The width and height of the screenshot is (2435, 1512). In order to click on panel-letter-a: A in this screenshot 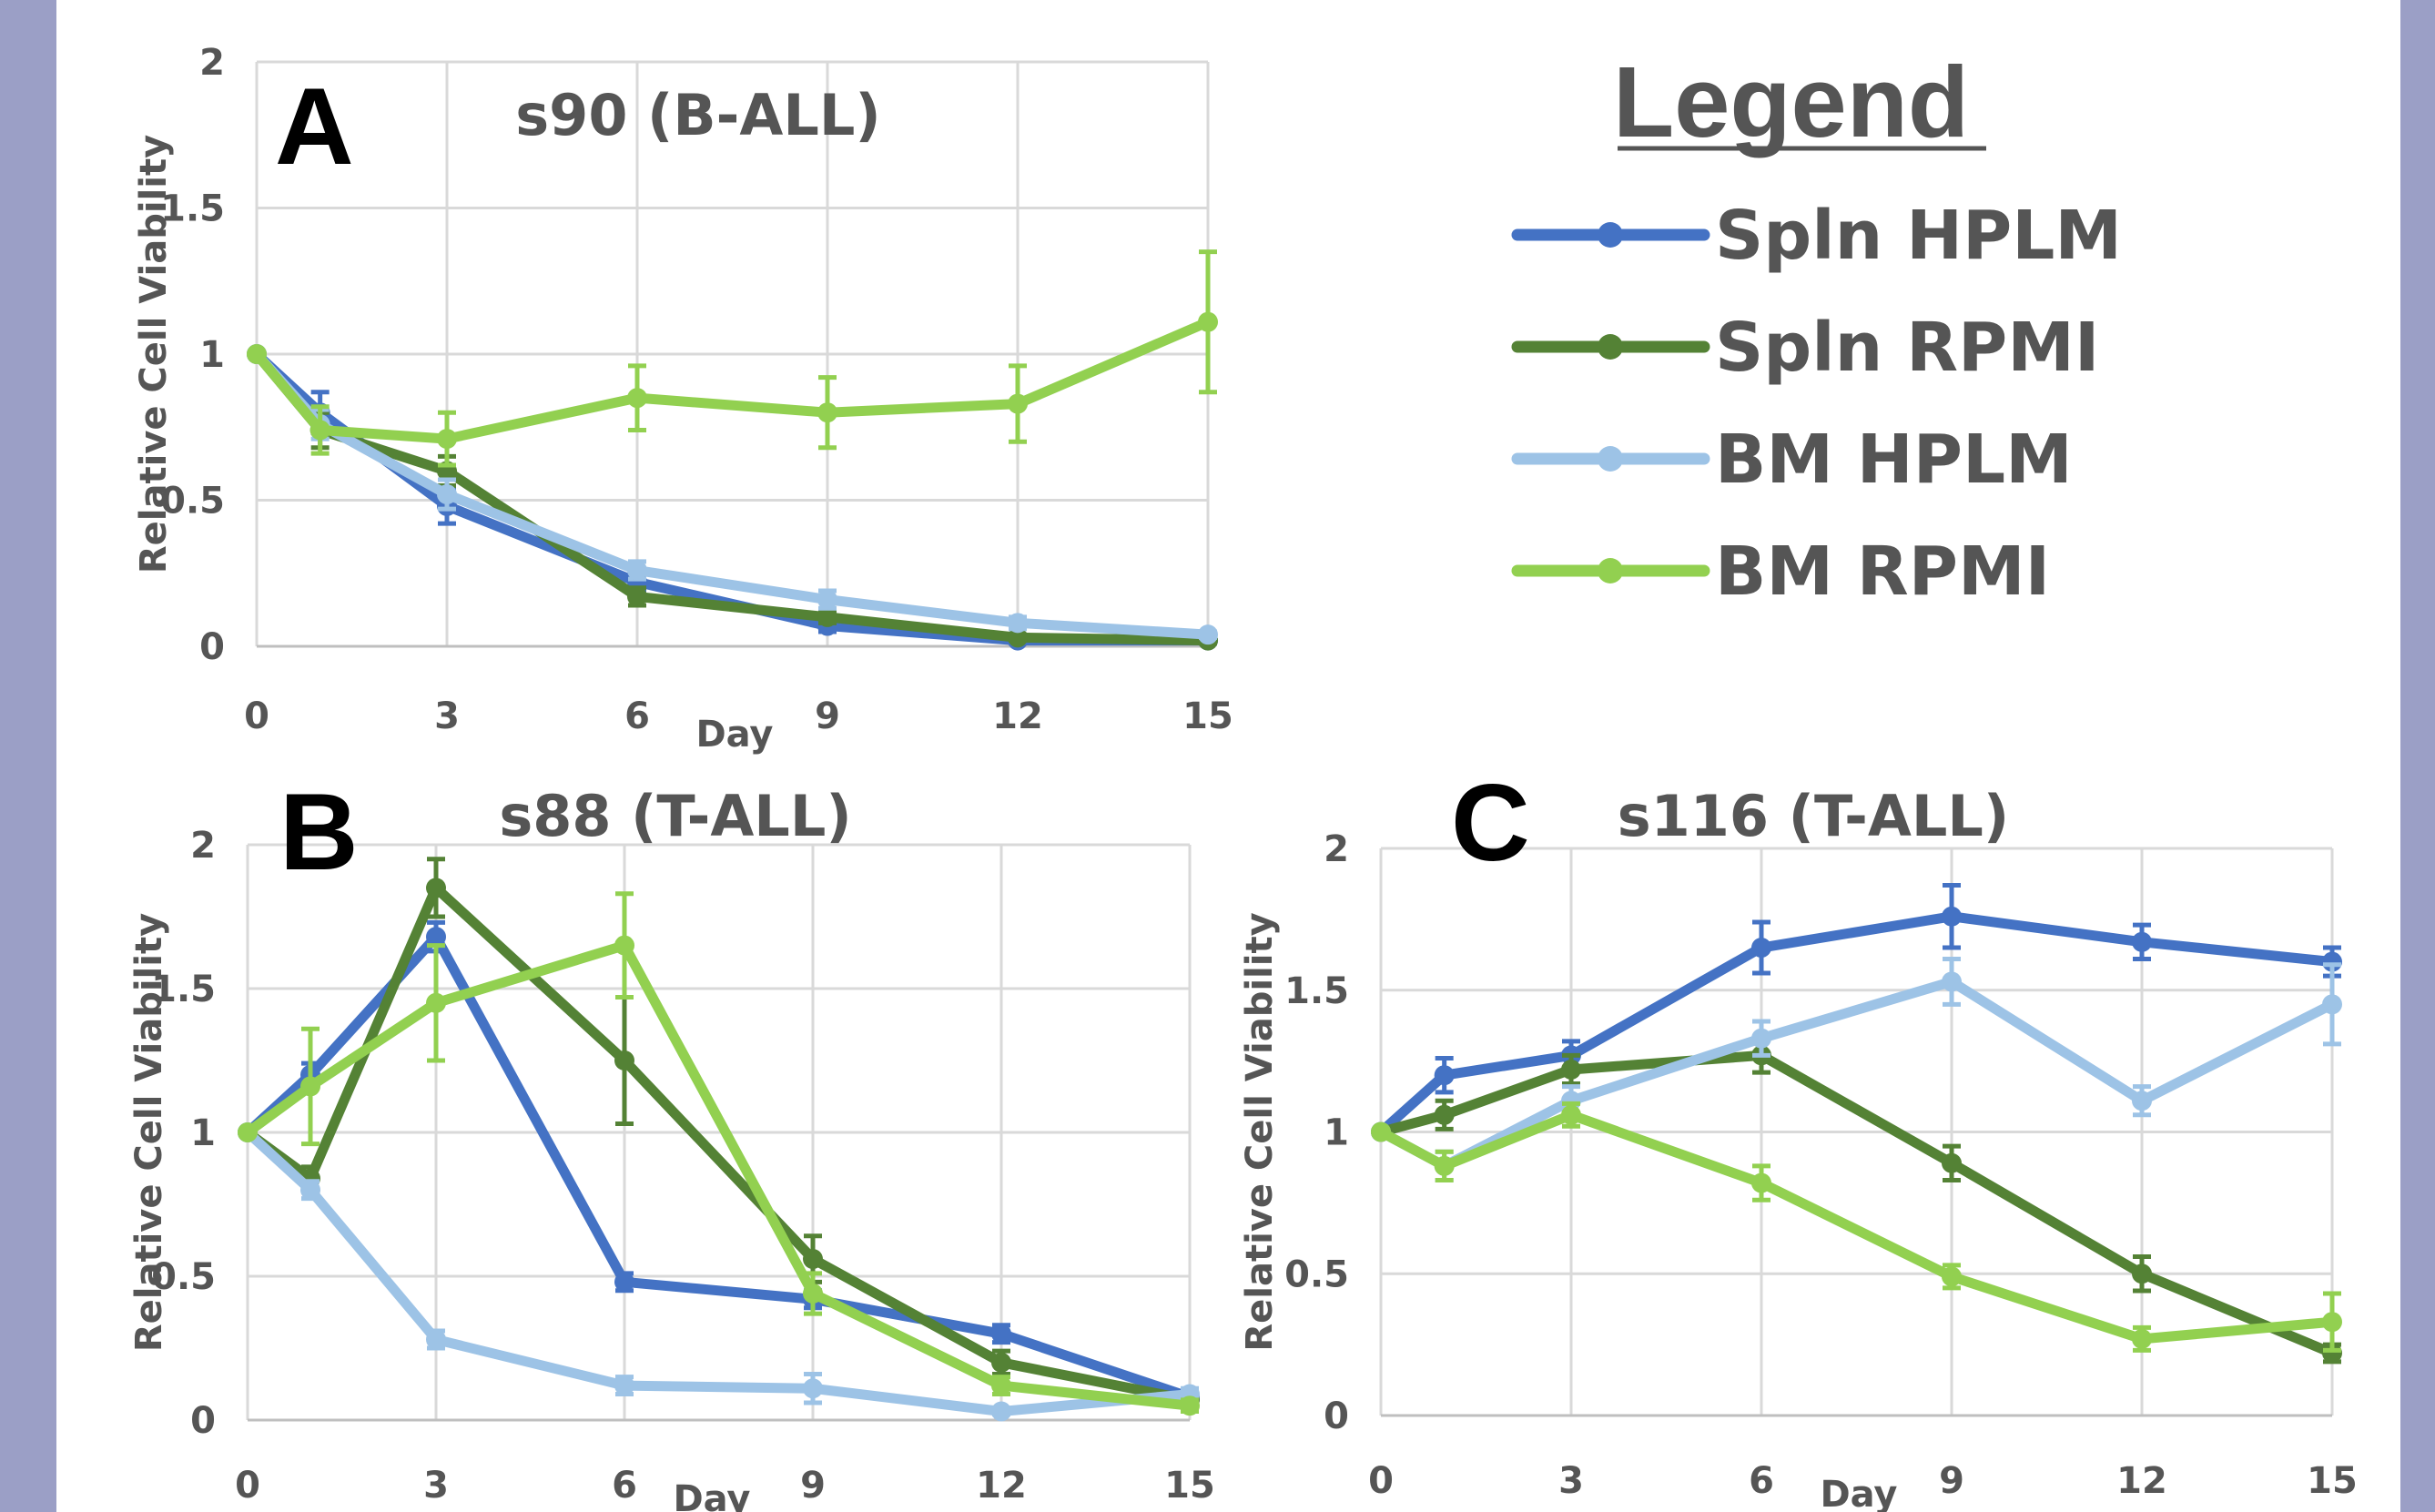, I will do `click(314, 127)`.